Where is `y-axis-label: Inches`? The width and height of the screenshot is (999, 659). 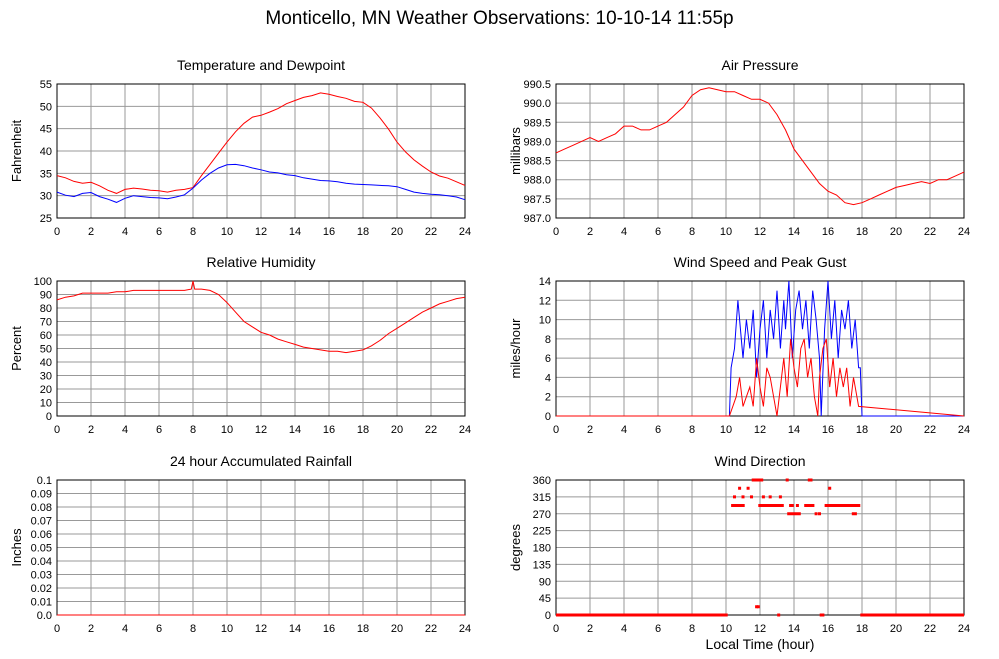 y-axis-label: Inches is located at coordinates (16, 547).